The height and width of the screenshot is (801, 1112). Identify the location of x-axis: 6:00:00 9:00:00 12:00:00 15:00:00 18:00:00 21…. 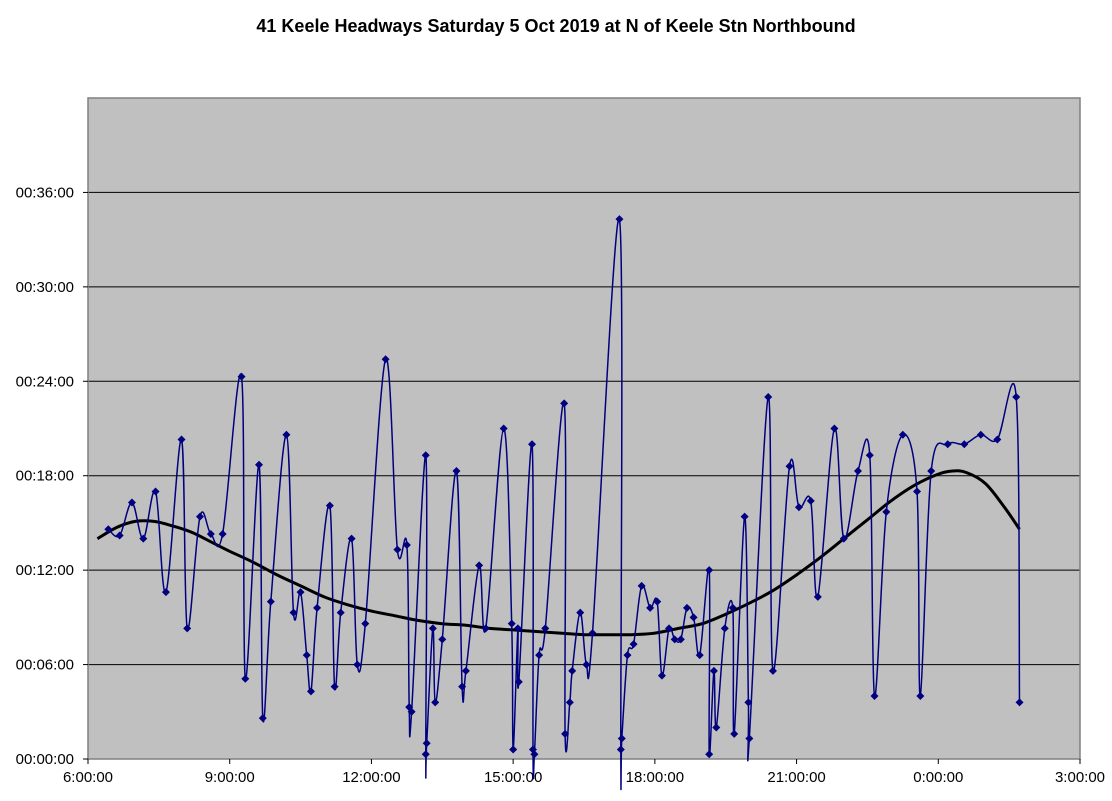
(584, 772).